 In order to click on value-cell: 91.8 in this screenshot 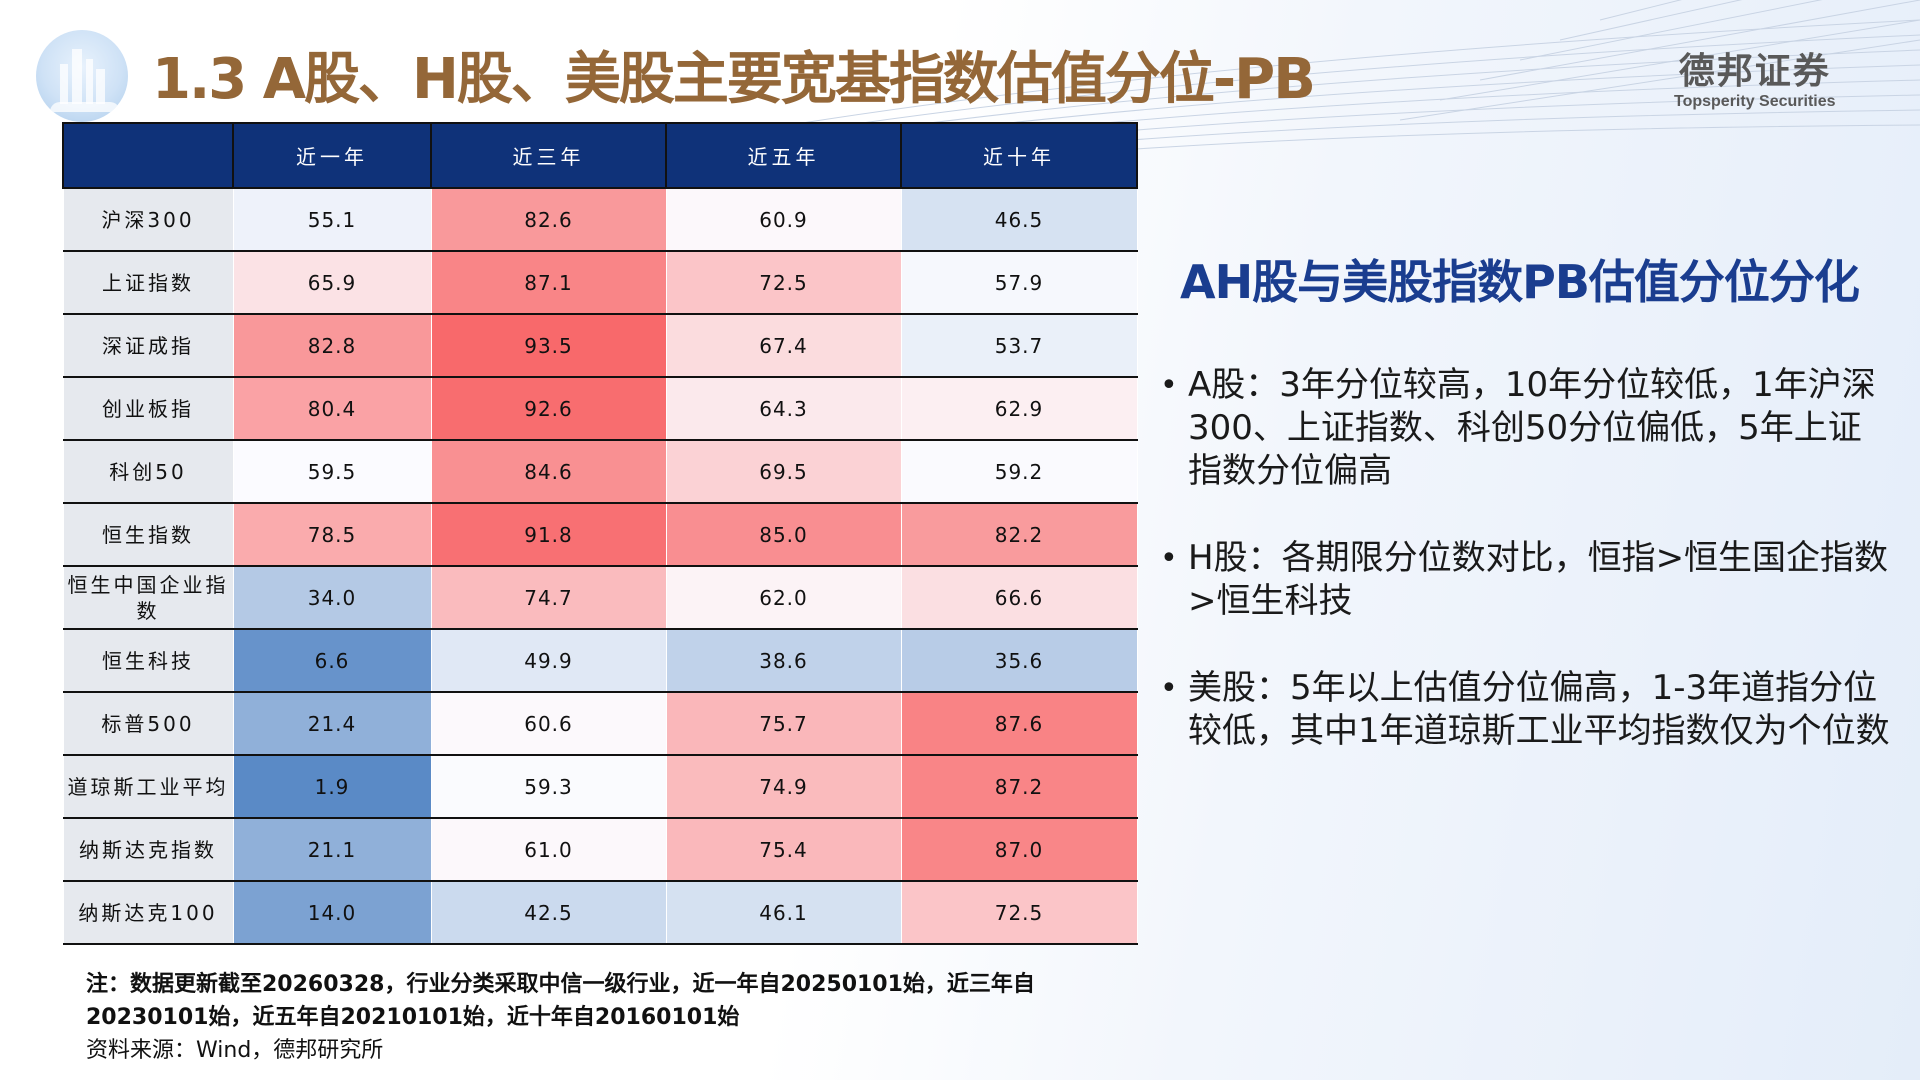, I will do `click(548, 534)`.